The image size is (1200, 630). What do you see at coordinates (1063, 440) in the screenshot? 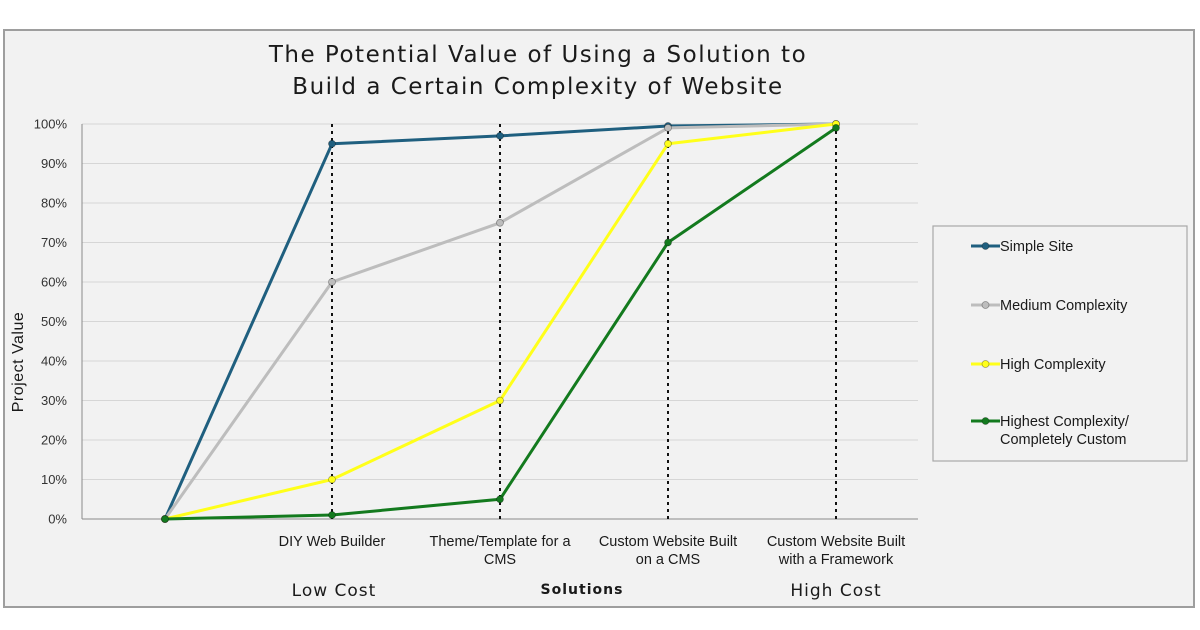
I see `legend-label: Completely Custom` at bounding box center [1063, 440].